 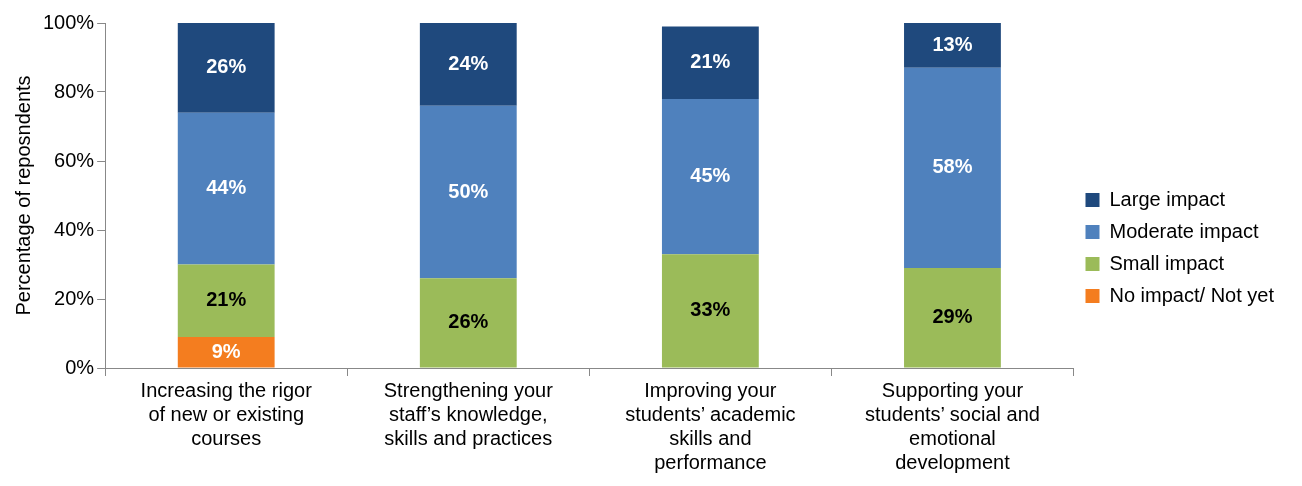 I want to click on data-label: 33%, so click(x=710, y=309).